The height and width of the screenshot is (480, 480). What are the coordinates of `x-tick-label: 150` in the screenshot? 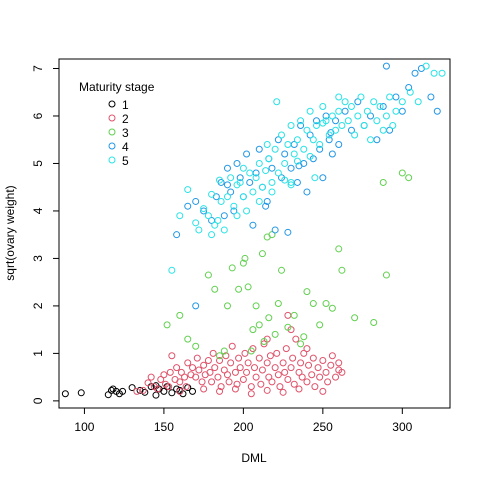 It's located at (164, 427).